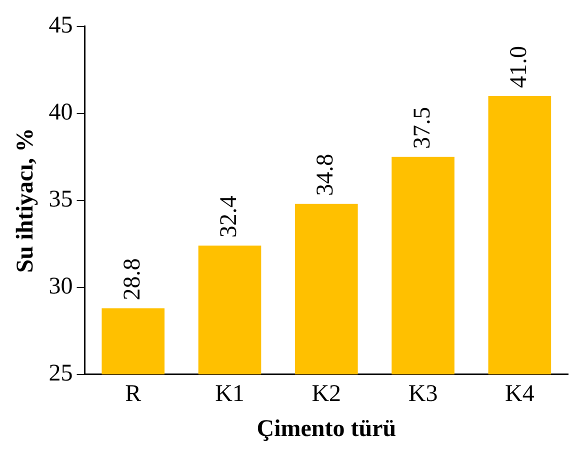 This screenshot has width=582, height=452. I want to click on data-label: 41.0, so click(519, 67).